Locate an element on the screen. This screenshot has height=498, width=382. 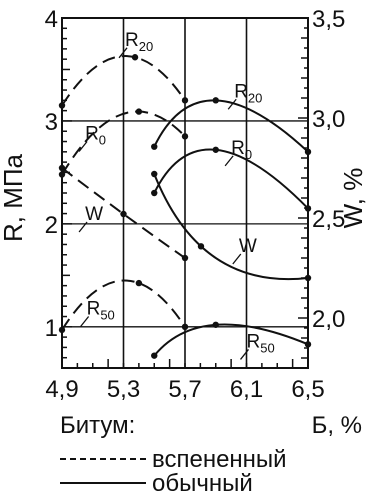
series-line-обычный-W is located at coordinates (231, 227).